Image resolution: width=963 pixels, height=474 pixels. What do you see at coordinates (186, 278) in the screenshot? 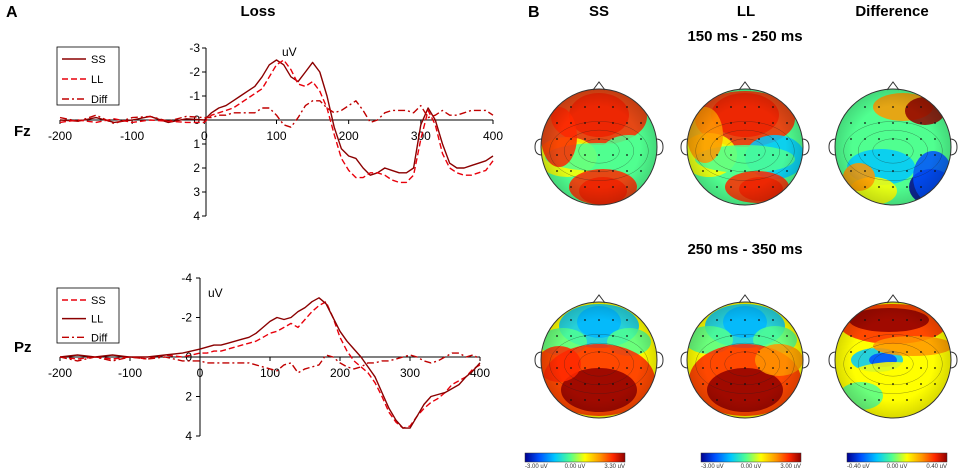
I see `pz-y-tick-label: -4` at bounding box center [186, 278].